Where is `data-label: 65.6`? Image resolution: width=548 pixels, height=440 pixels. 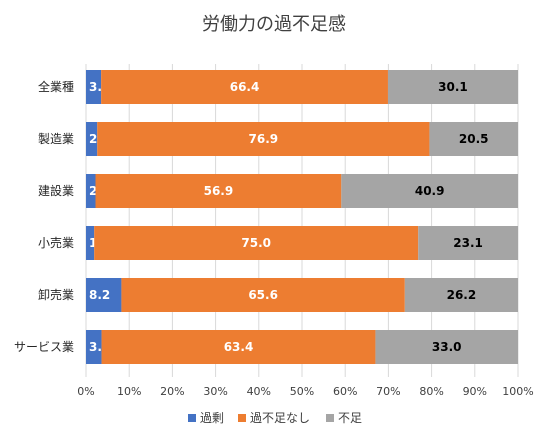 data-label: 65.6 is located at coordinates (263, 295).